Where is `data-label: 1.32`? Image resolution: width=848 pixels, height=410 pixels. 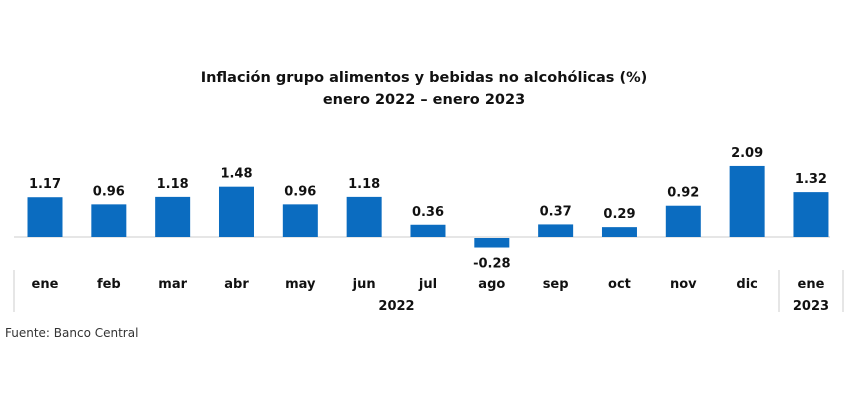
data-label: 1.32 is located at coordinates (811, 179).